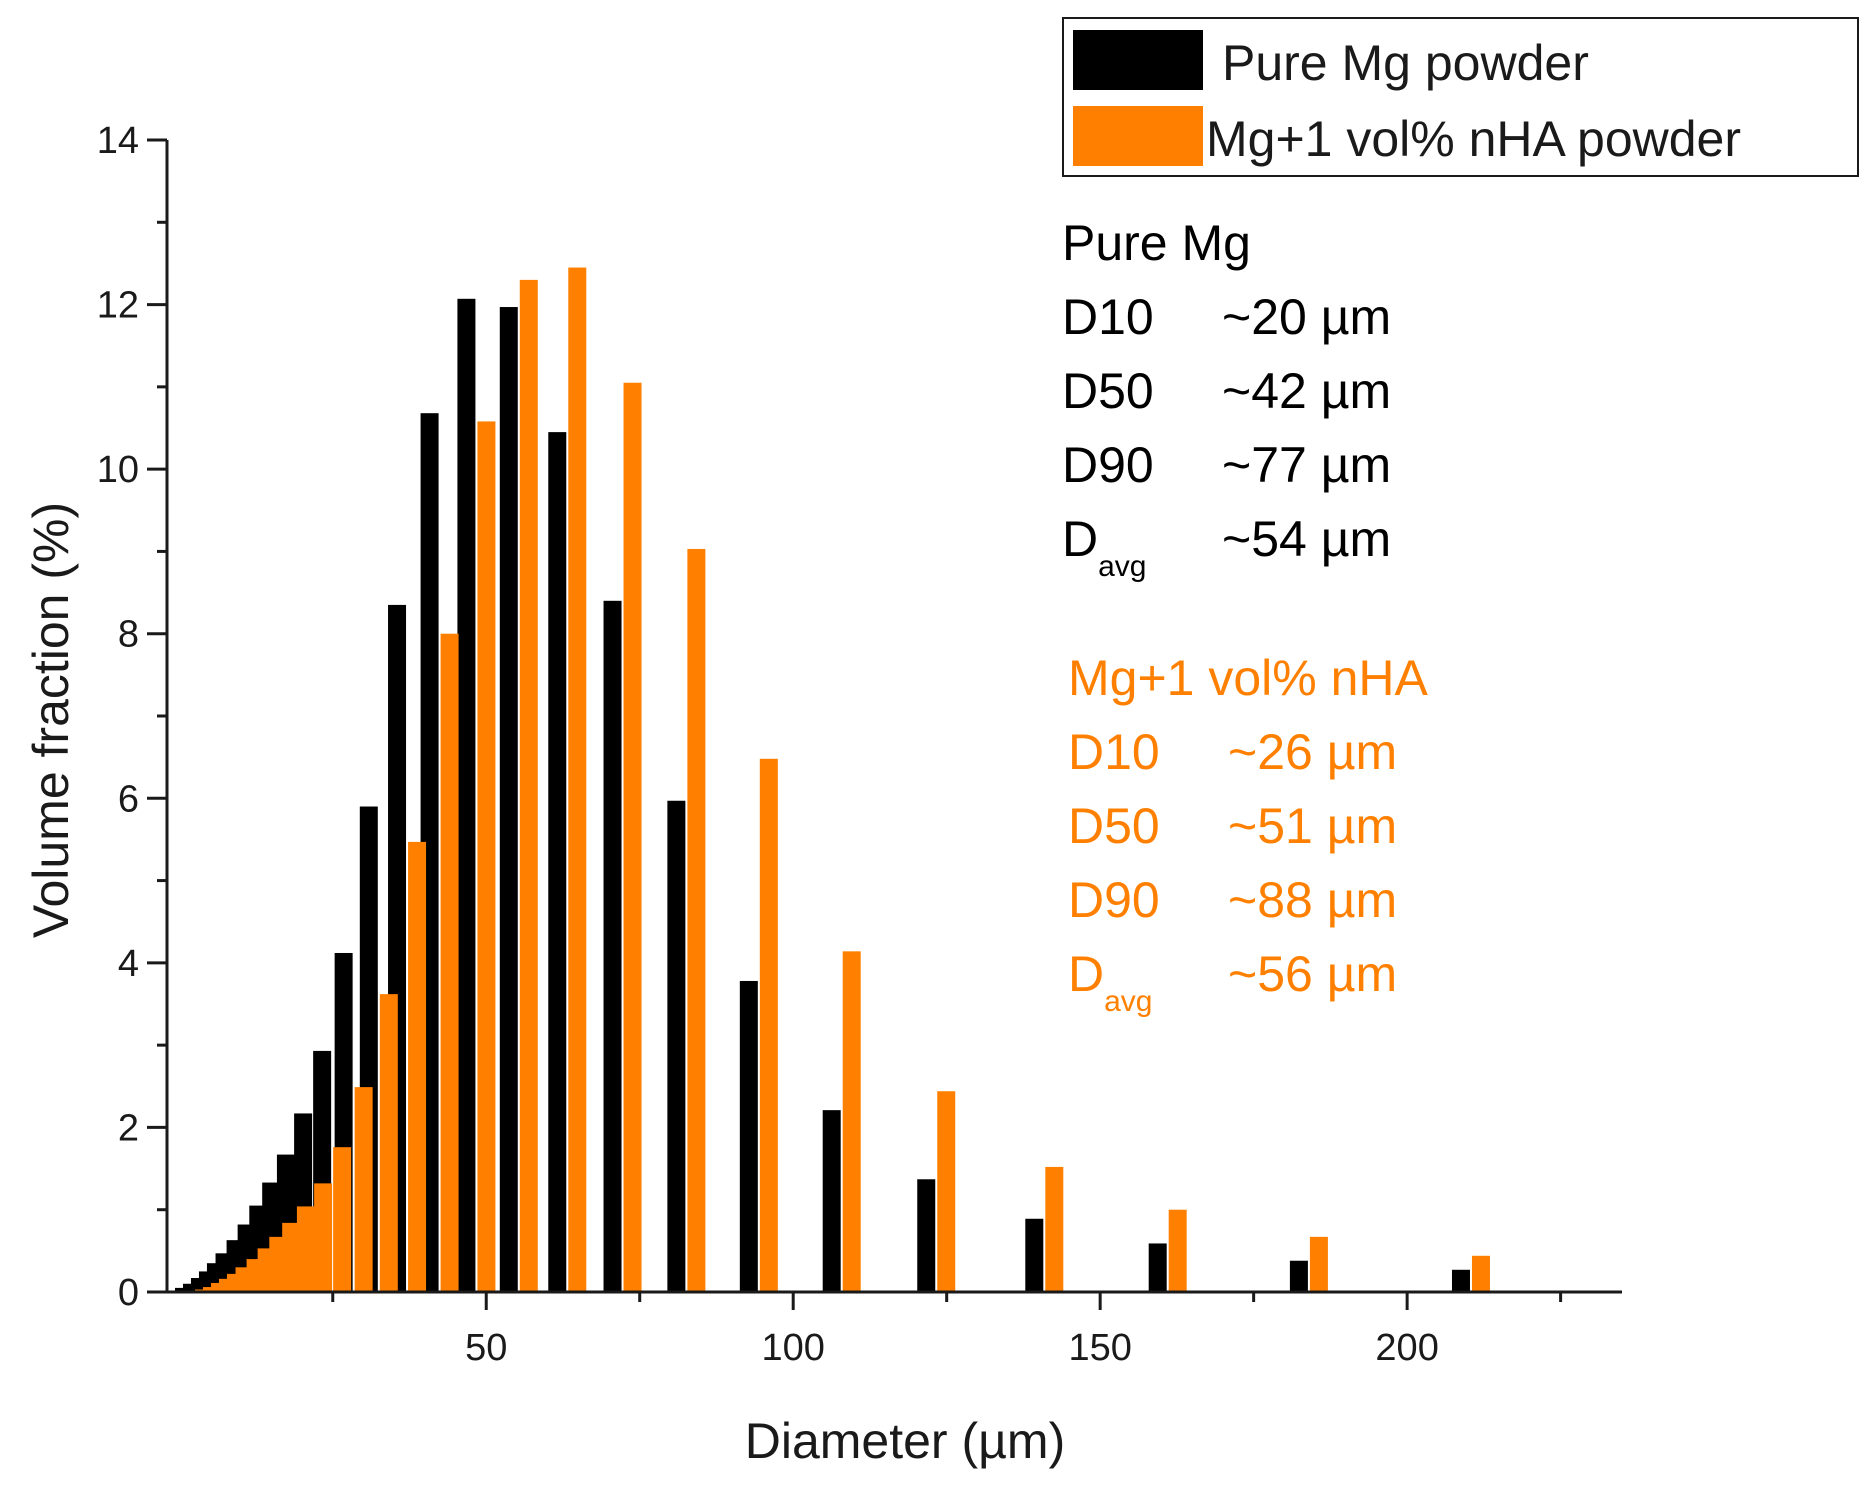 The width and height of the screenshot is (1869, 1492). I want to click on legend-label-pure-mg: Pure Mg powder, so click(1405, 63).